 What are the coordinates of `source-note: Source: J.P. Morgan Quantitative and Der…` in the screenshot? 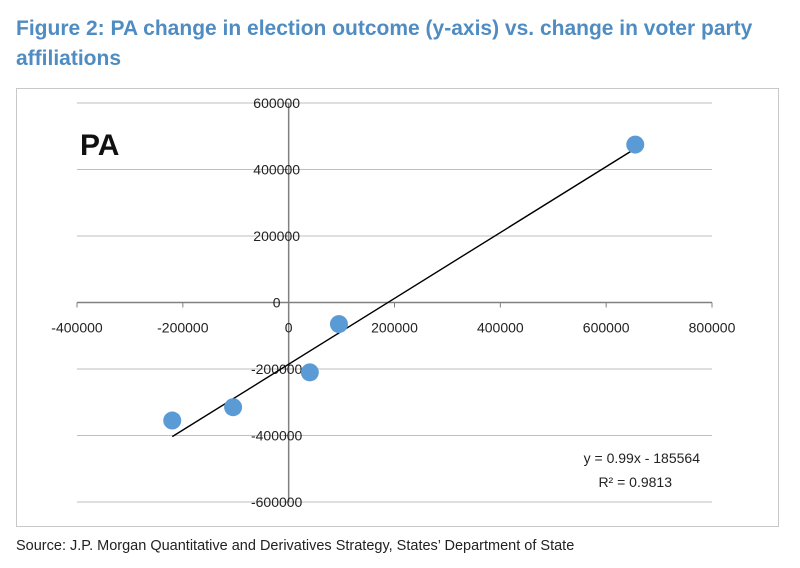 It's located at (295, 546).